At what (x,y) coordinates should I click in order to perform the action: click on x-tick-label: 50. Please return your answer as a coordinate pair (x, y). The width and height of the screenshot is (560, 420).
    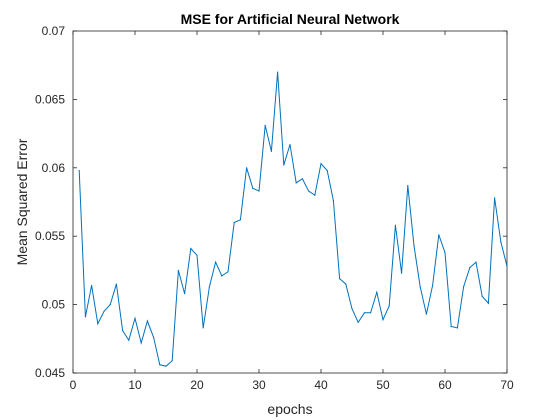
    Looking at the image, I should click on (383, 385).